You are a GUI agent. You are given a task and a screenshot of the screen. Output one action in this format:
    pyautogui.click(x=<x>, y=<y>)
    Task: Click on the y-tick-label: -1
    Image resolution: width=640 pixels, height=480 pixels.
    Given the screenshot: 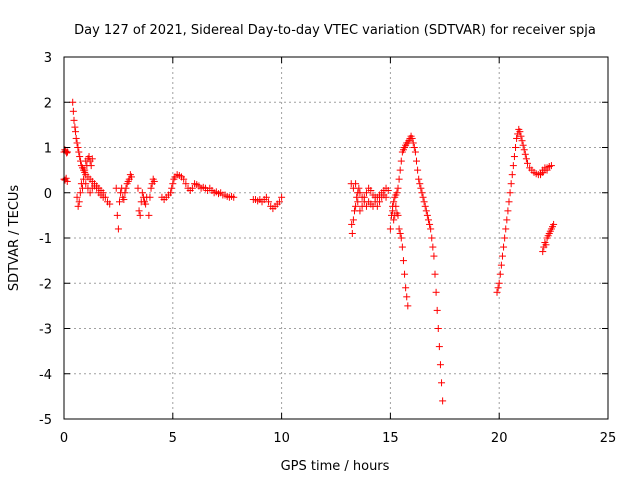 What is the action you would take?
    pyautogui.click(x=45, y=239)
    